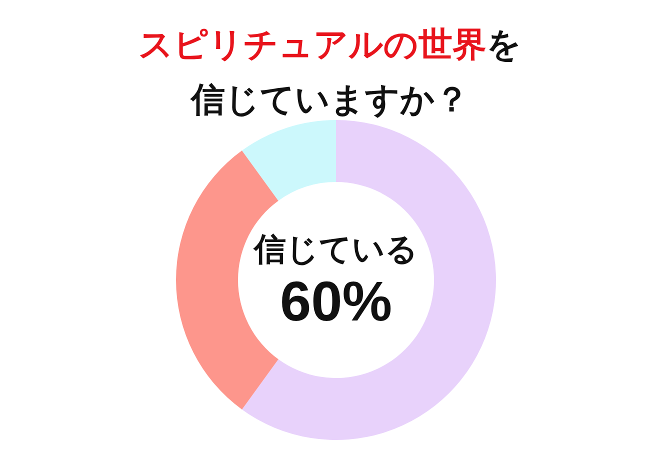  Describe the element at coordinates (336, 301) in the screenshot. I see `data-label: 60%` at that location.